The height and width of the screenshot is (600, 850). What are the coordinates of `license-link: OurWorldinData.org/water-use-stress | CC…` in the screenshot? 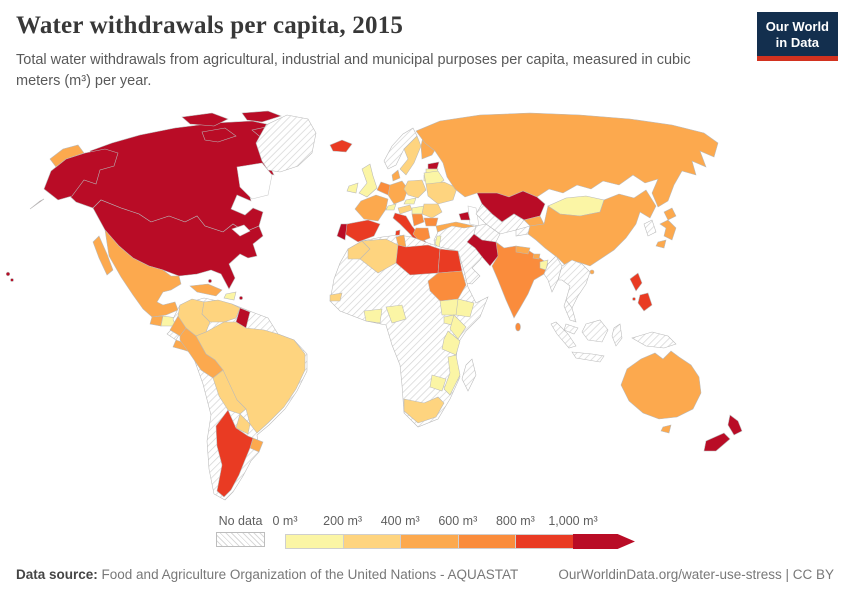 It's located at (696, 574).